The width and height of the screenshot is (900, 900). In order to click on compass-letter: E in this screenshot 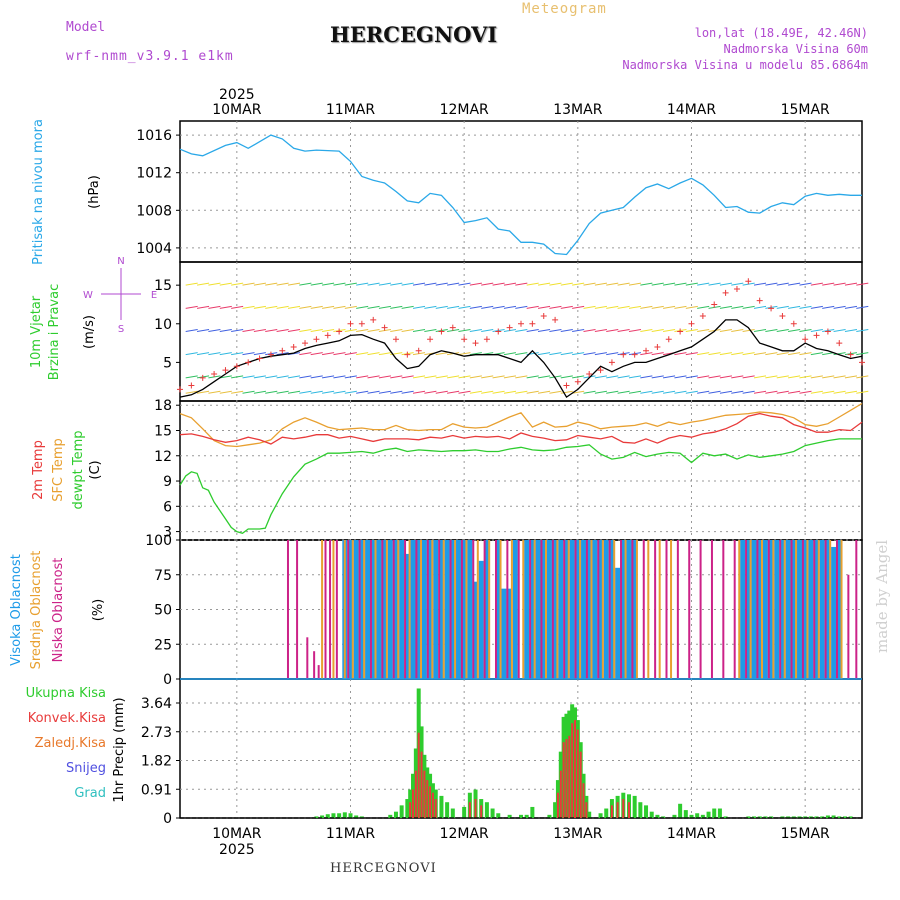, I will do `click(154, 295)`.